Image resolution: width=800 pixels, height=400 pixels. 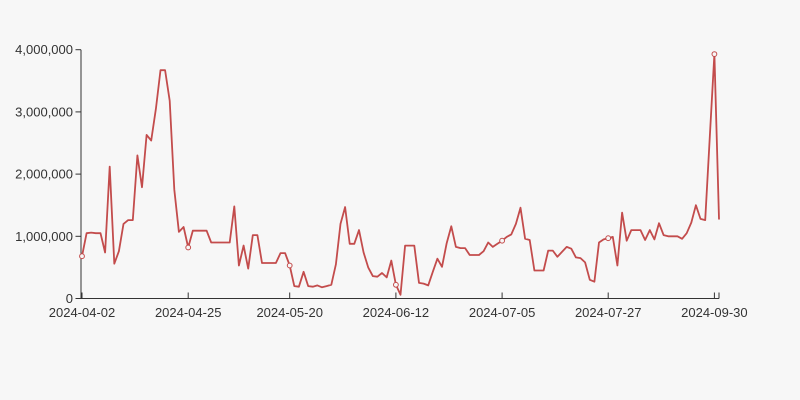 What do you see at coordinates (69, 298) in the screenshot?
I see `y-tick-label: 0` at bounding box center [69, 298].